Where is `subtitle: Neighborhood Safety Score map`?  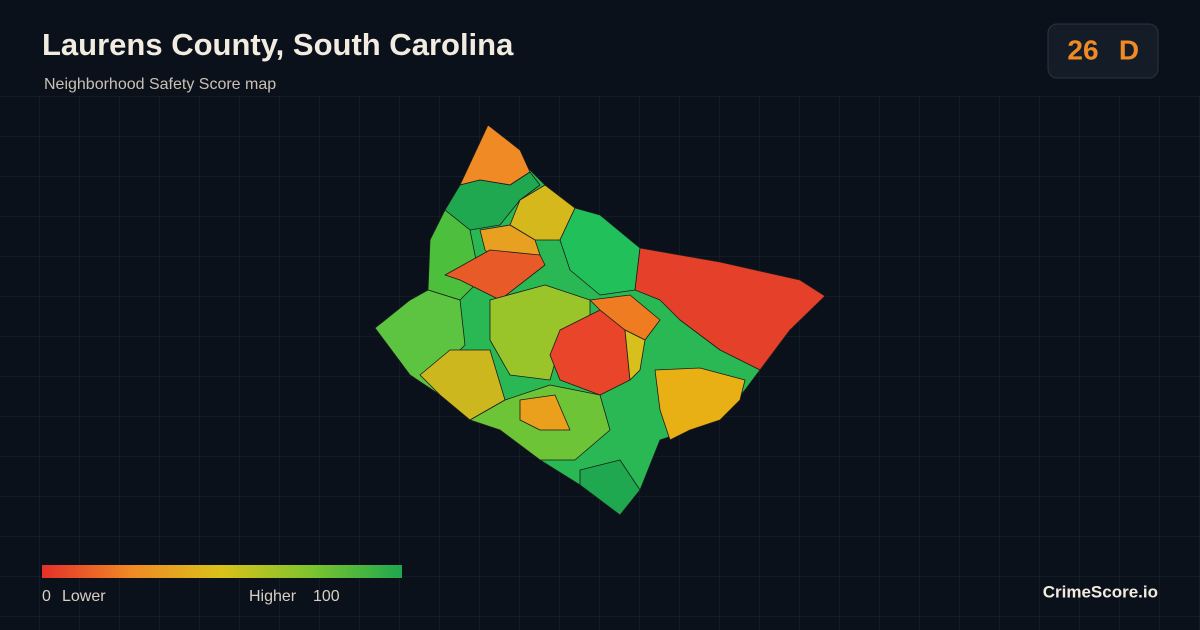 subtitle: Neighborhood Safety Score map is located at coordinates (160, 84).